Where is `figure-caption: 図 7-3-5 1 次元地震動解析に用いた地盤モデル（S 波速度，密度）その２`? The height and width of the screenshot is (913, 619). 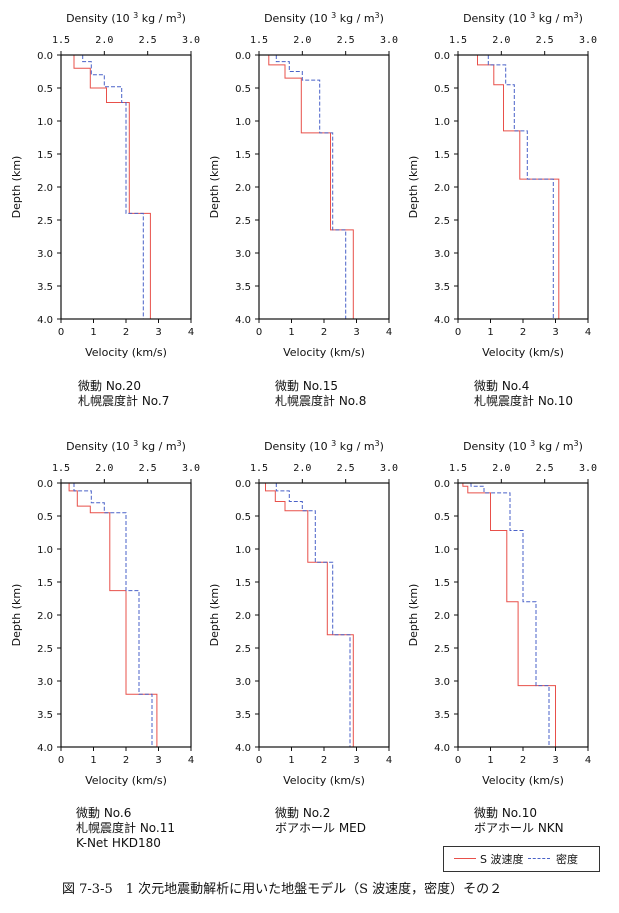
figure-caption: 図 7-3-5 1 次元地震動解析に用いた地盤モデル（S 波速度，密度）その２ is located at coordinates (282, 889).